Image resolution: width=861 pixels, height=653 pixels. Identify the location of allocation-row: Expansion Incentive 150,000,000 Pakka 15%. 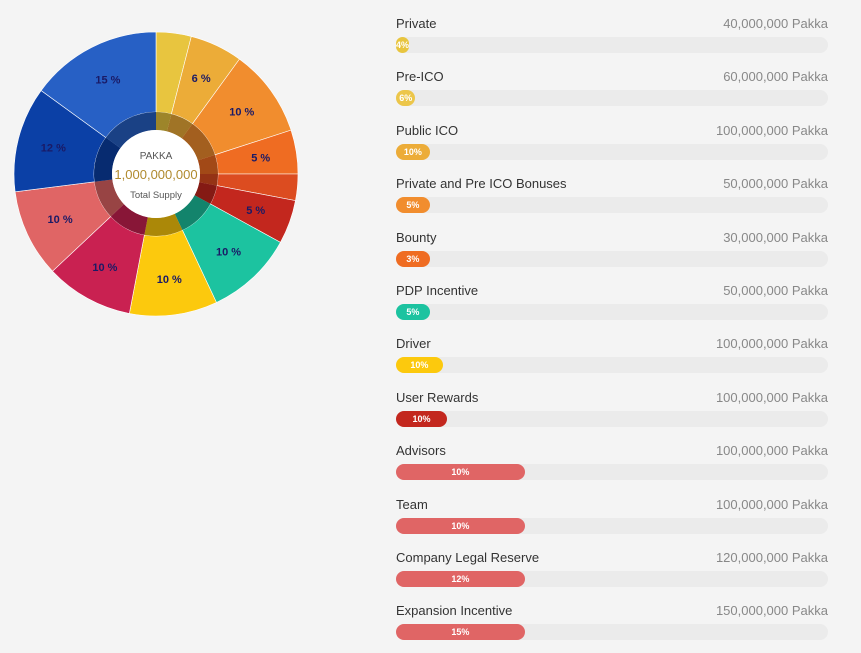
(612, 625).